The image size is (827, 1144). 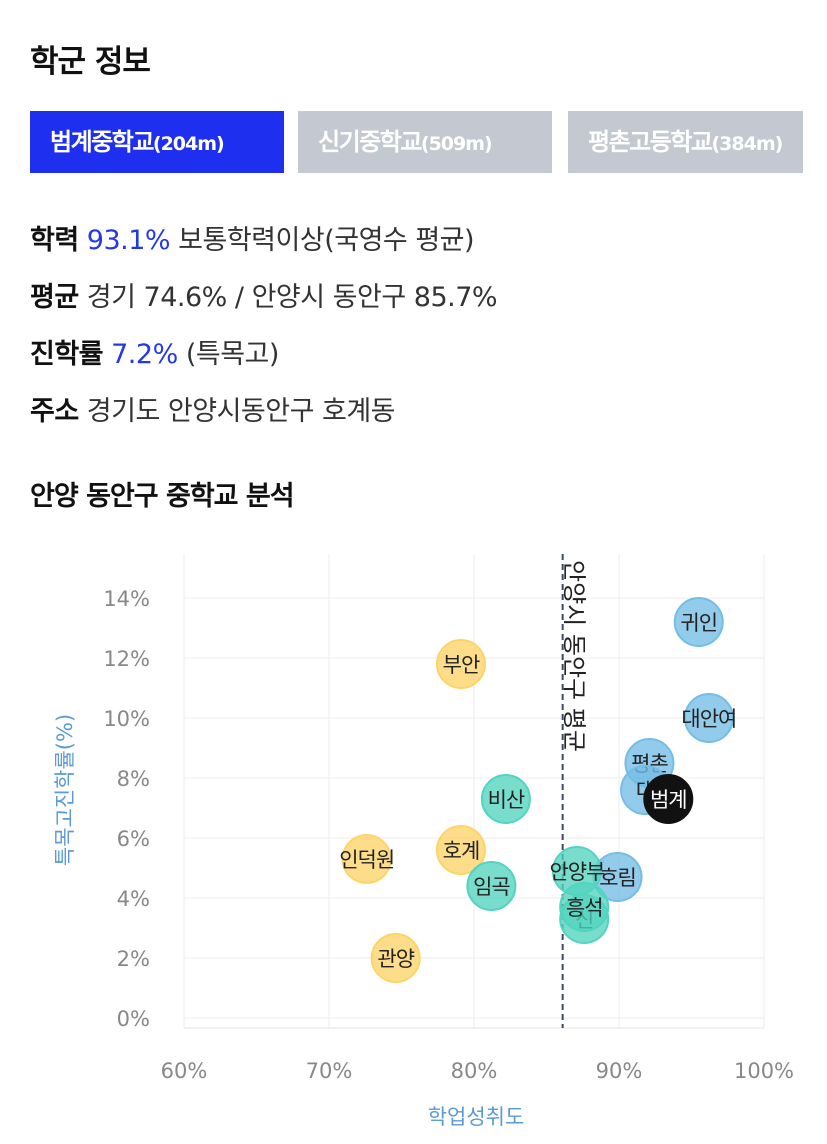 What do you see at coordinates (126, 659) in the screenshot?
I see `y-tick-label: 12%` at bounding box center [126, 659].